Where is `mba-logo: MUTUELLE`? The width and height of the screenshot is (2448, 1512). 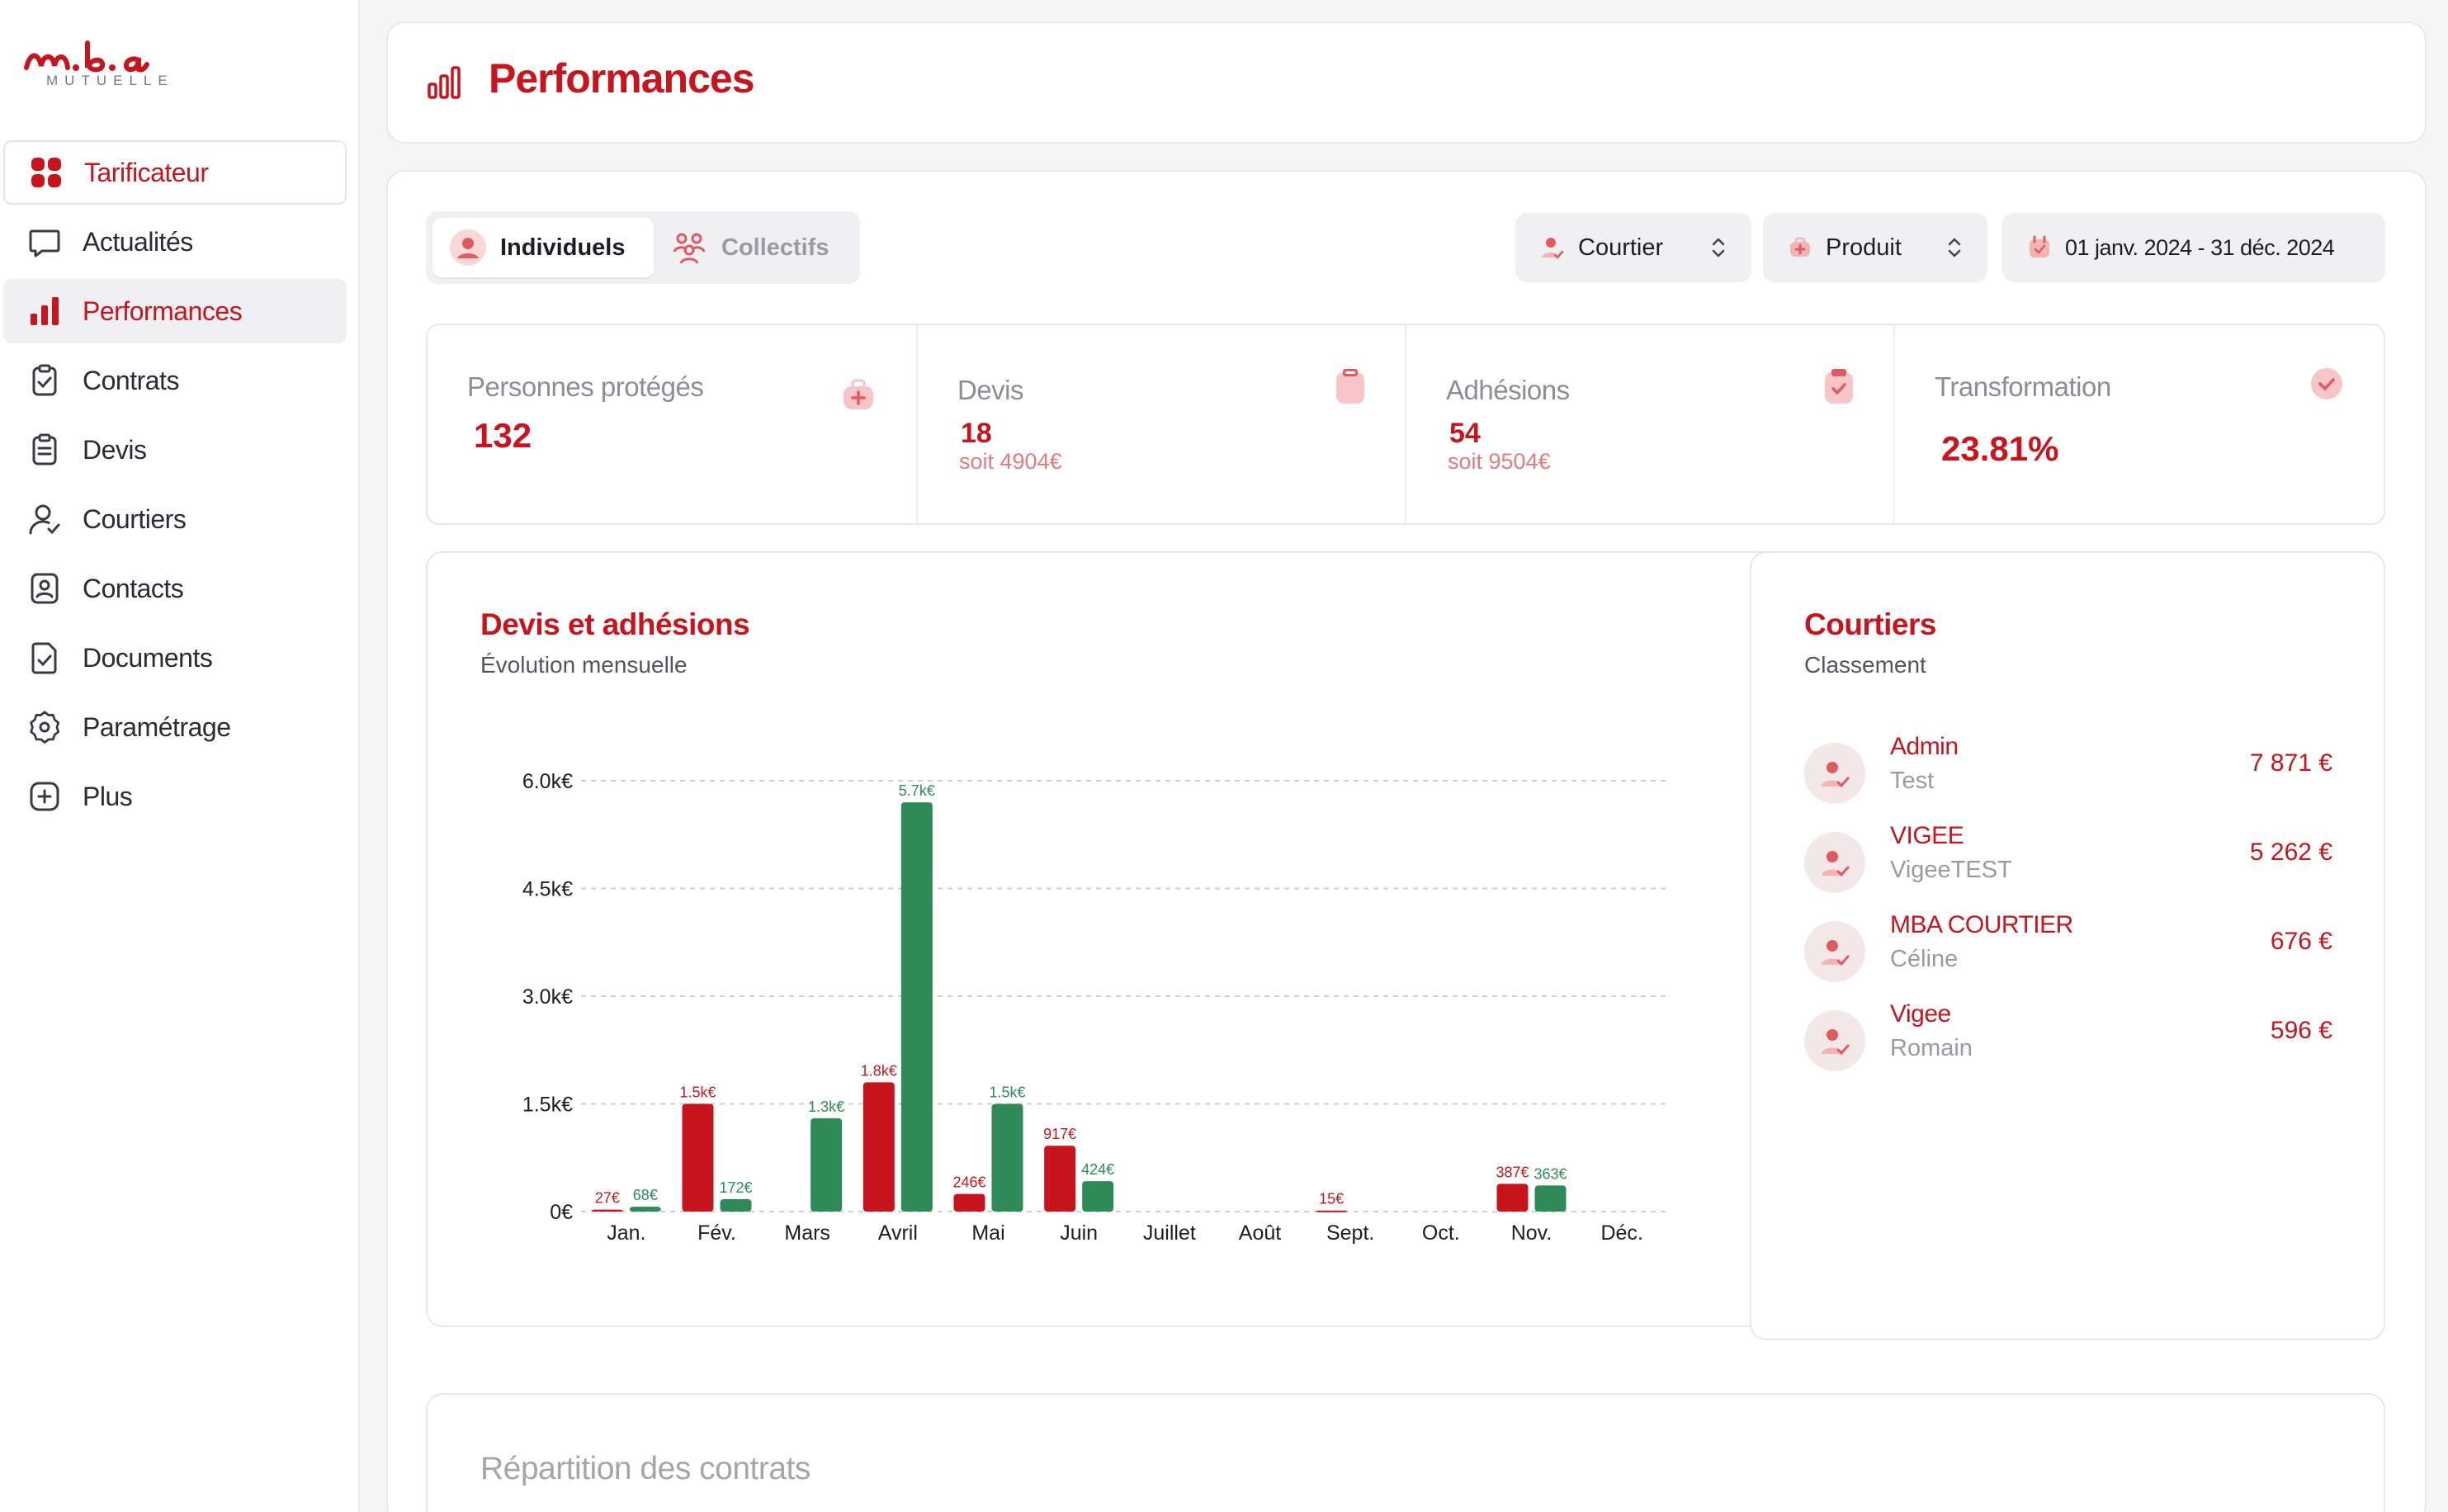 mba-logo: MUTUELLE is located at coordinates (99, 62).